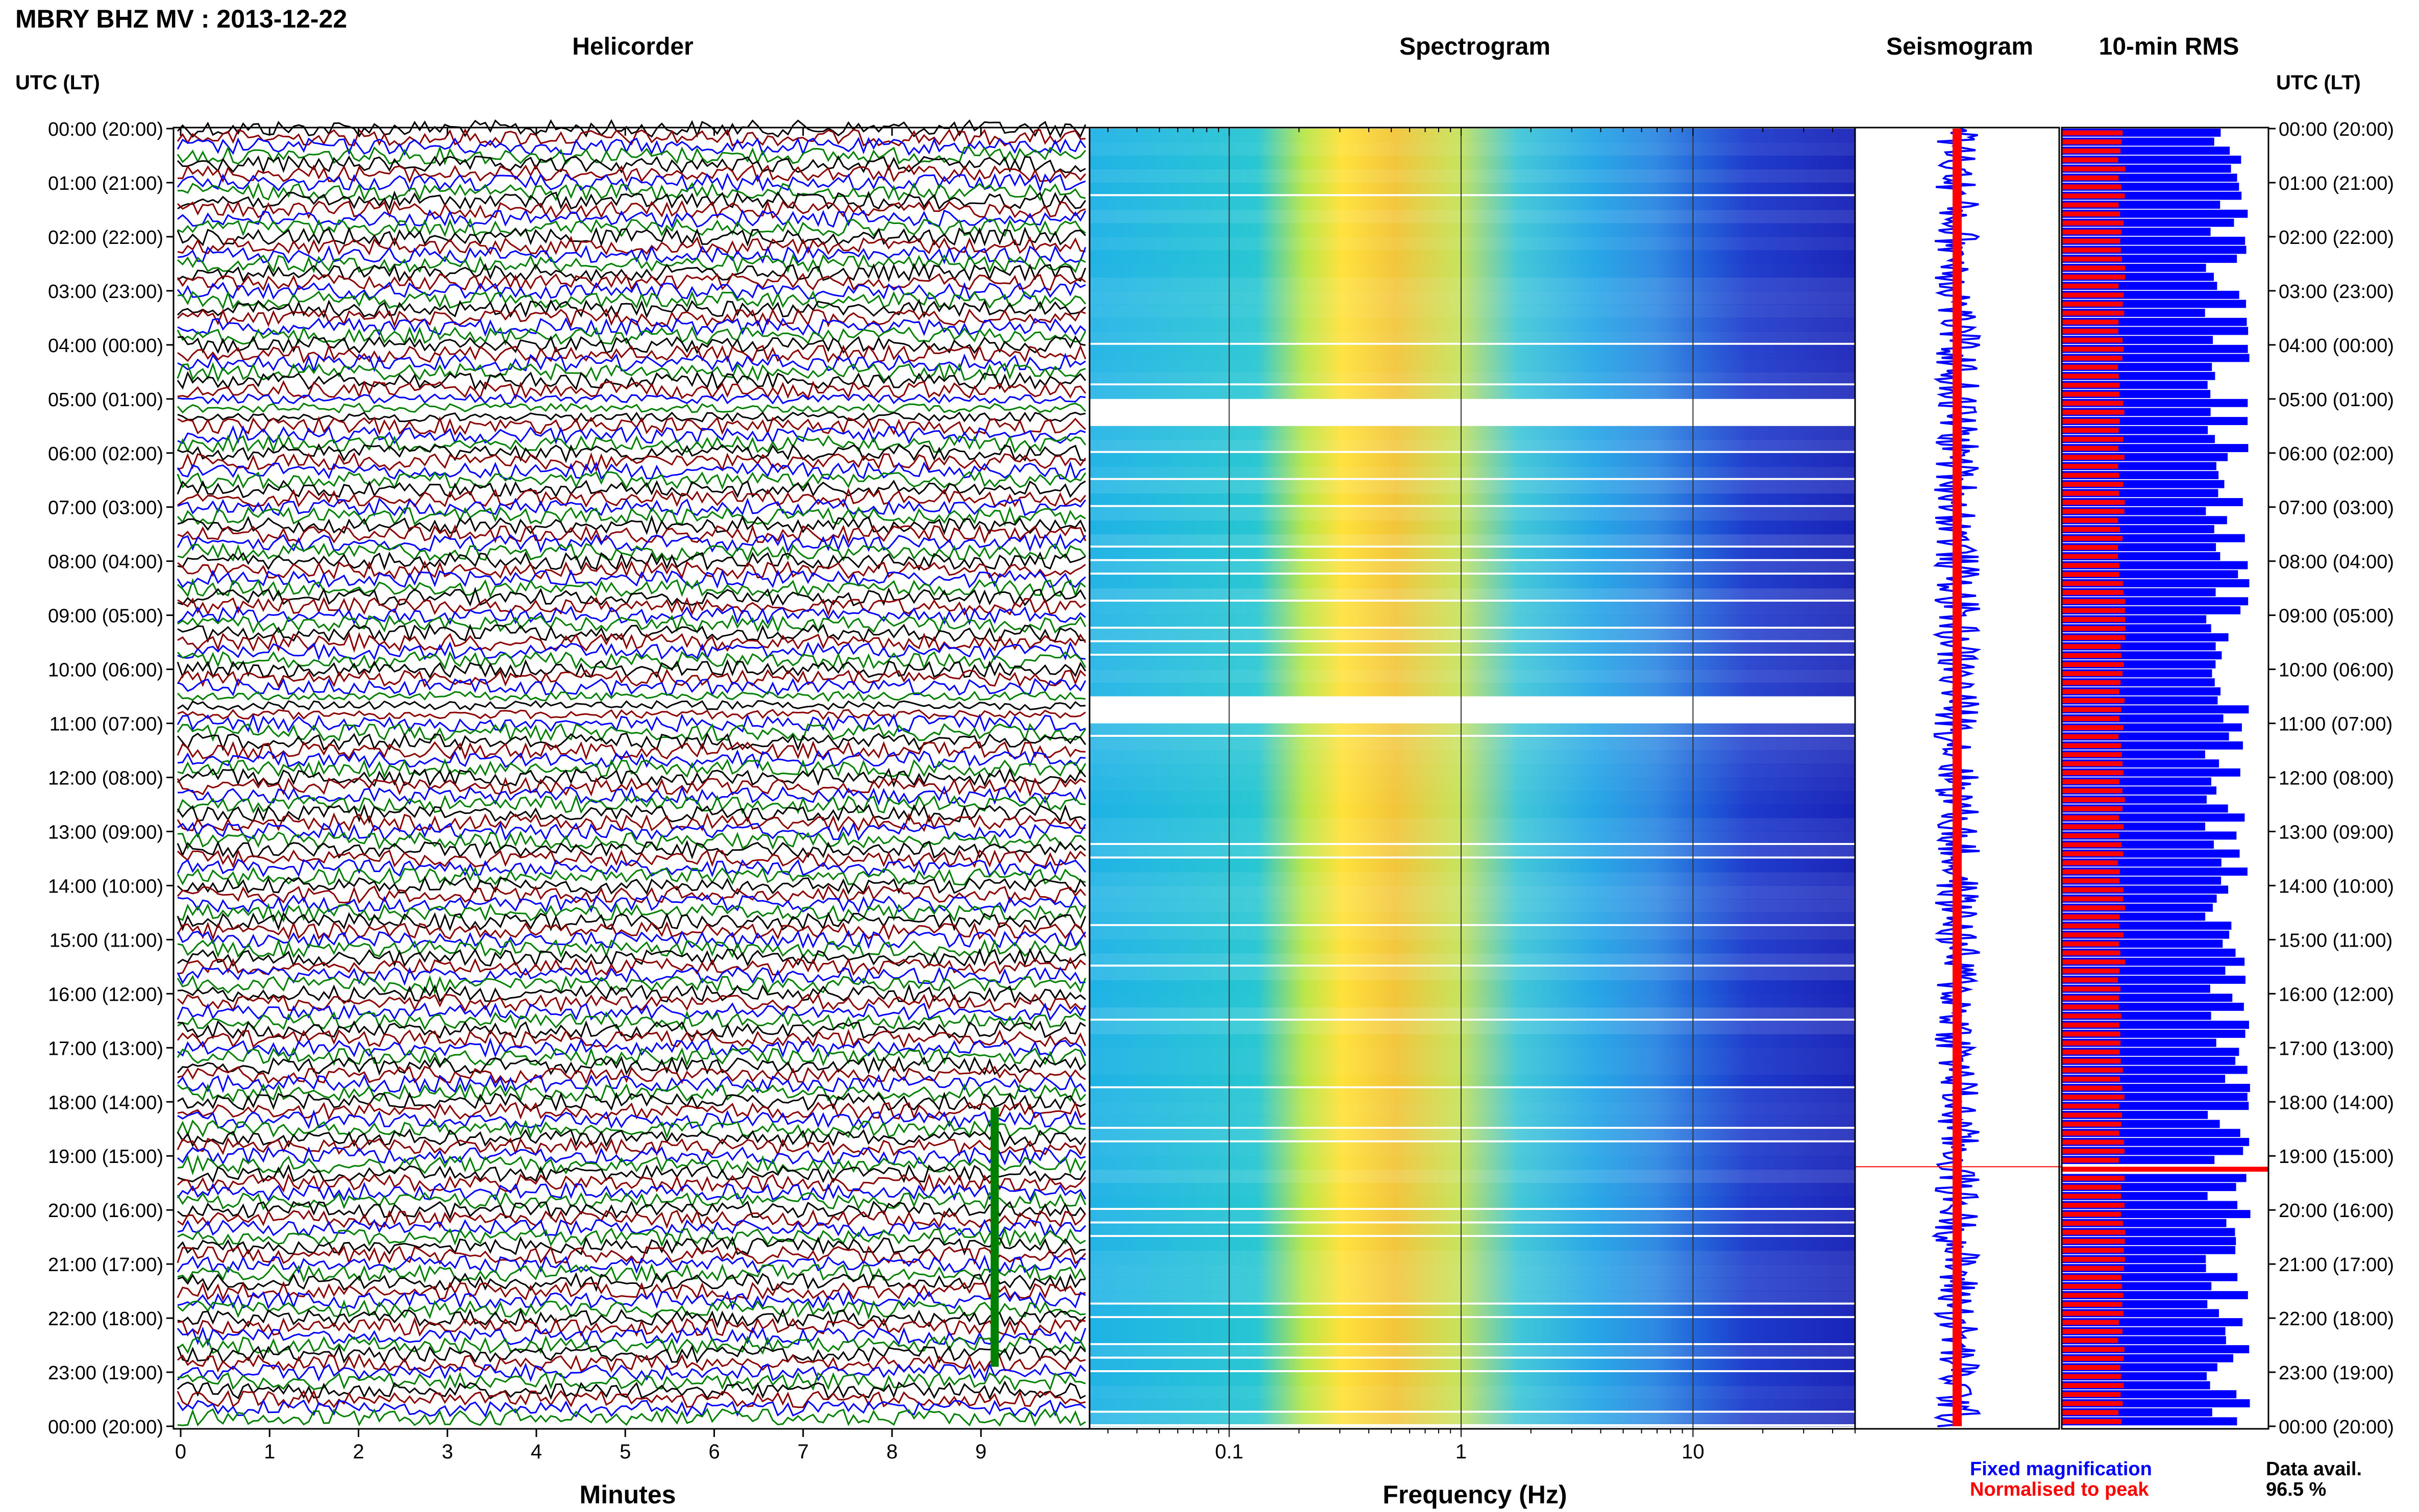 Image resolution: width=2419 pixels, height=1512 pixels. What do you see at coordinates (2314, 1469) in the screenshot?
I see `data-availability-label: Data avail.` at bounding box center [2314, 1469].